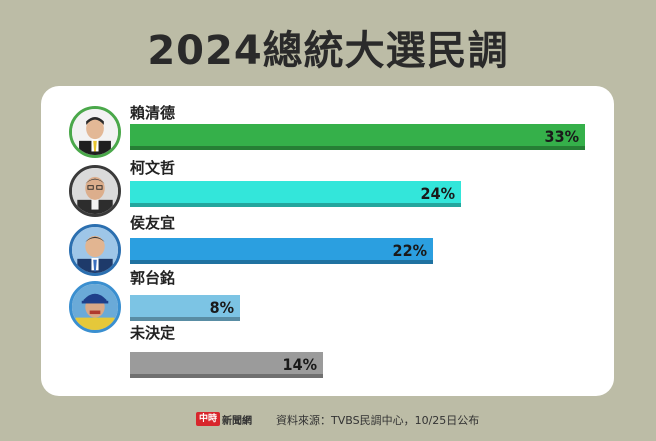  I want to click on bar-1: 33%, so click(357, 137).